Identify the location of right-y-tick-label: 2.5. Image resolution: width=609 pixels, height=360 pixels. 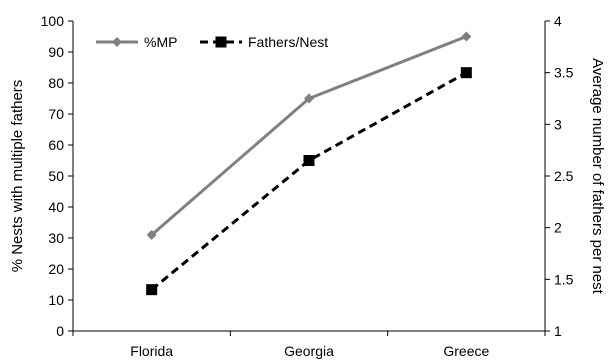
(564, 176).